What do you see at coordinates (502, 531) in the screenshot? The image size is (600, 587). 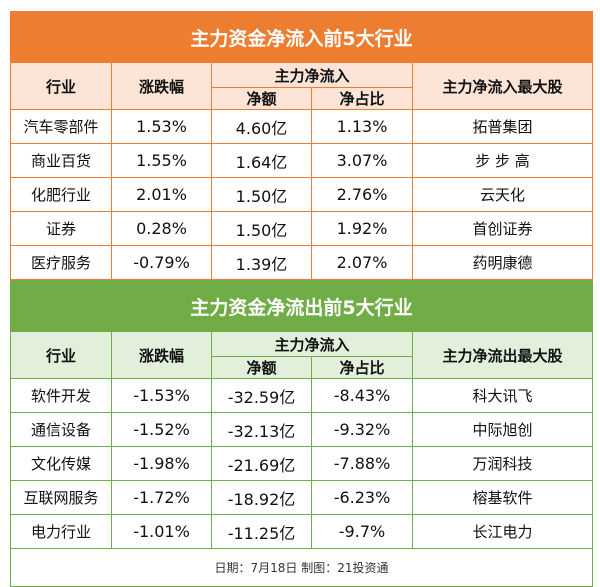 I see `top-stock-cell: 长江电力` at bounding box center [502, 531].